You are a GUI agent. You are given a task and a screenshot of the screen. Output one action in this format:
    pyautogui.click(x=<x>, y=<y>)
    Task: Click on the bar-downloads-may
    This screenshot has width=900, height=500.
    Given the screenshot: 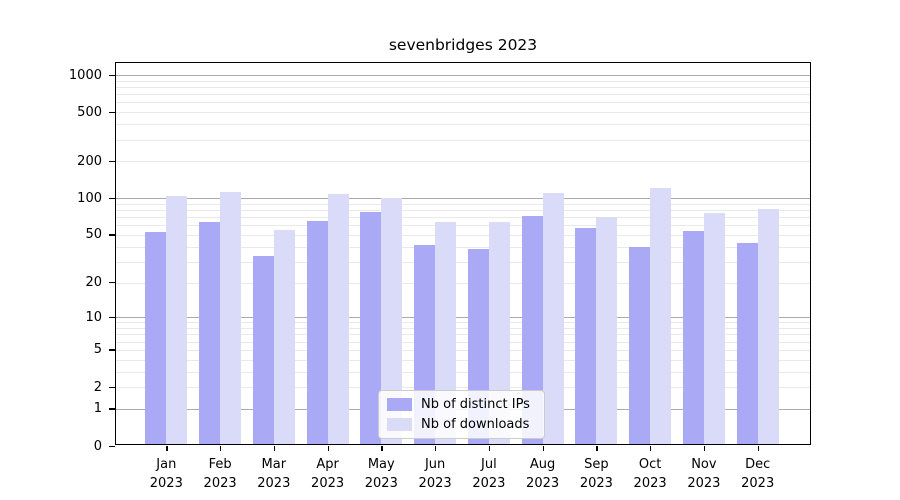 What is the action you would take?
    pyautogui.click(x=392, y=320)
    